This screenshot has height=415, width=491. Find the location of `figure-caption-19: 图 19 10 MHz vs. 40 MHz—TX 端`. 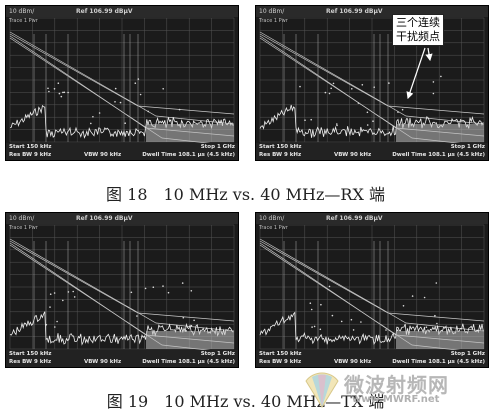

figure-caption-19: 图 19 10 MHz vs. 40 MHz—TX 端 is located at coordinates (245, 401).